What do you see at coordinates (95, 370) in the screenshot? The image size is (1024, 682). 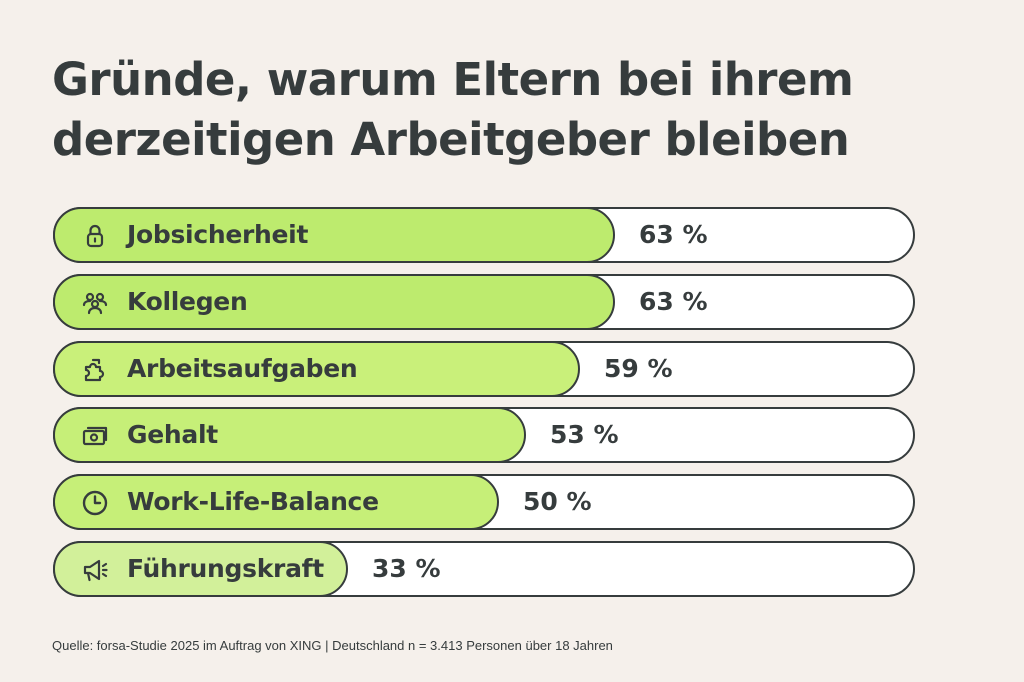 I see `puzzle-icon` at bounding box center [95, 370].